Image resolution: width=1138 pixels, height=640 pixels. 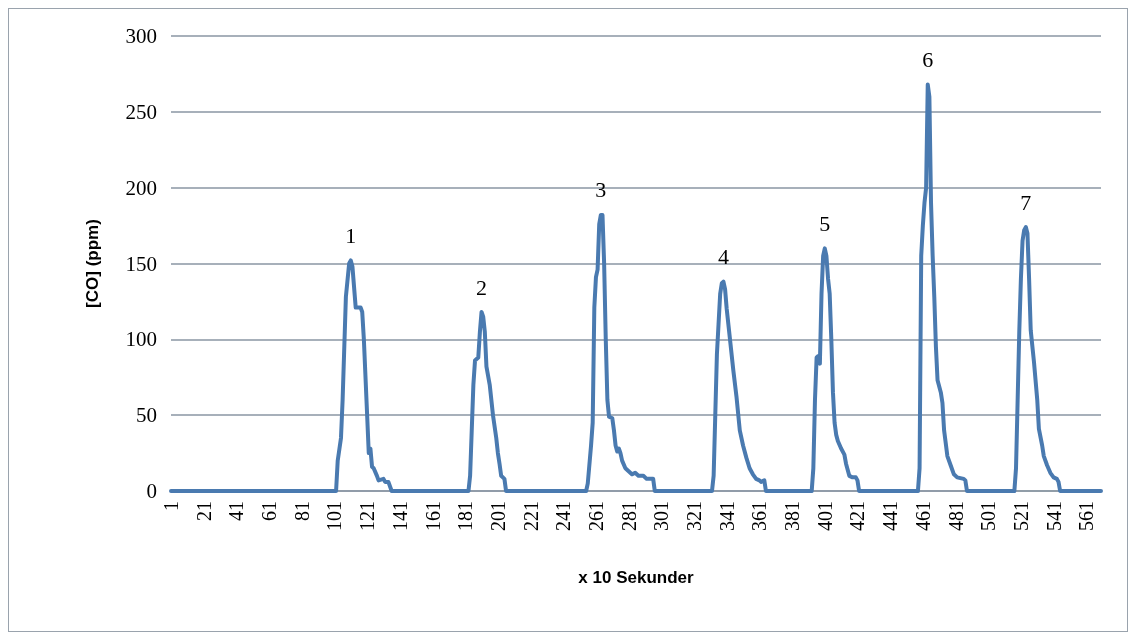 What do you see at coordinates (301, 511) in the screenshot?
I see `x-tick-label: 81` at bounding box center [301, 511].